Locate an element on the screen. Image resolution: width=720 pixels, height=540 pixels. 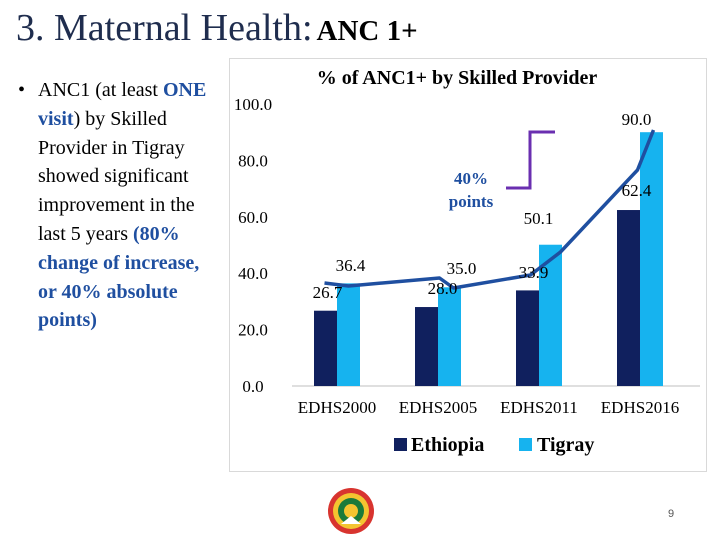
x-tick-label: EDHS2011 is located at coordinates (539, 407).